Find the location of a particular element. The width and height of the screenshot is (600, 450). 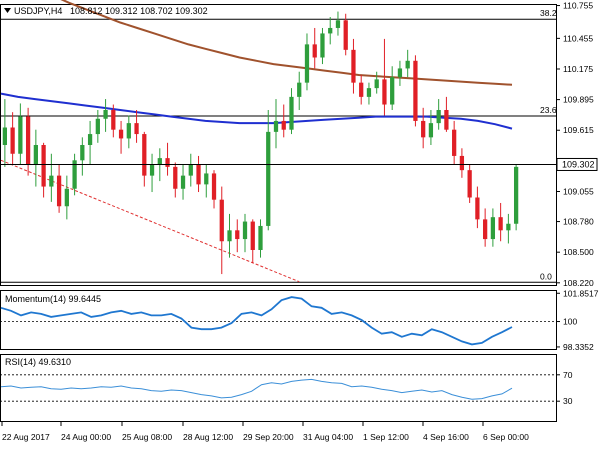

momentum-tick-label: 101.8517 is located at coordinates (581, 293).